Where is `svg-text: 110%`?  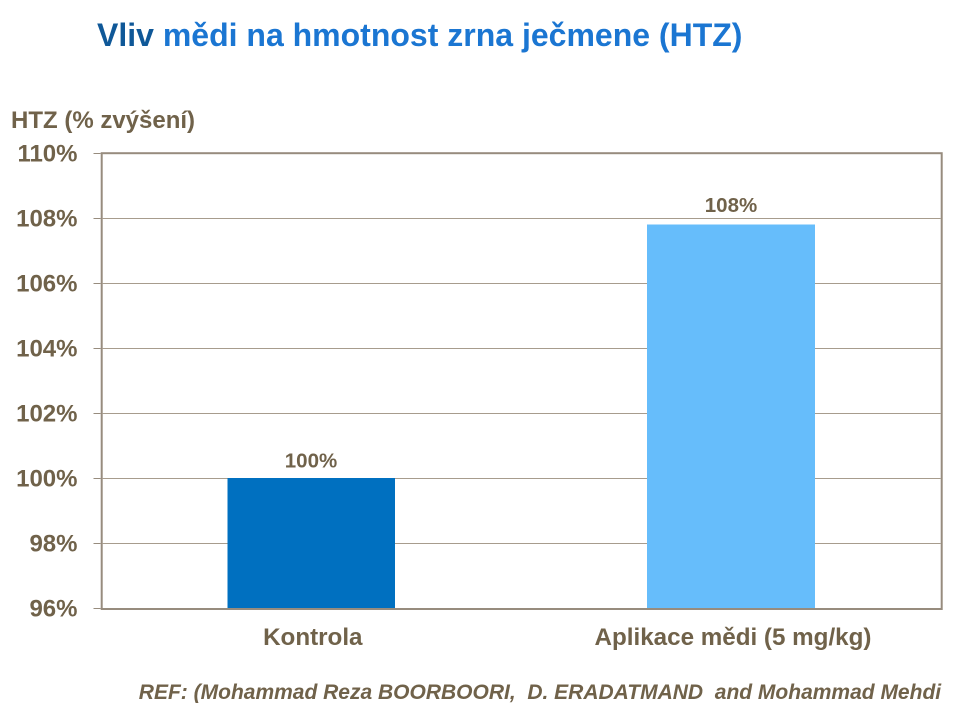 svg-text: 110% is located at coordinates (47, 154).